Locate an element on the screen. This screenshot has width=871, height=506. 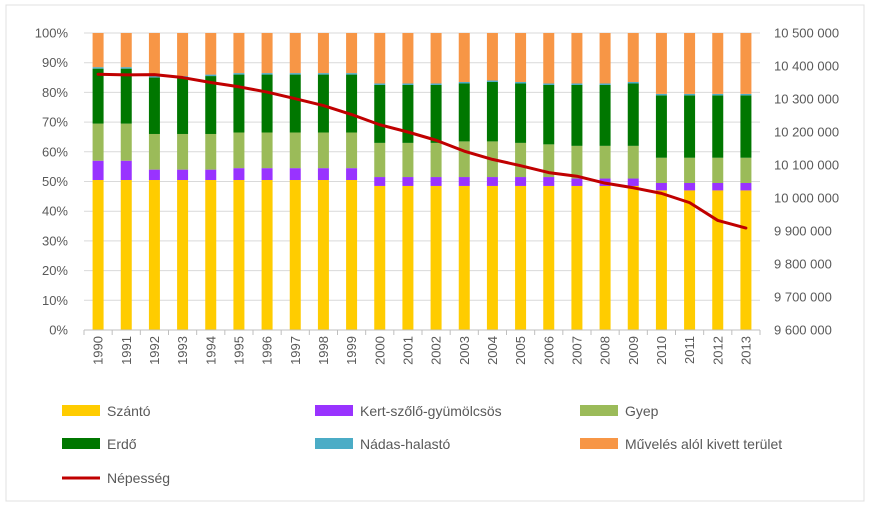
x-tick-label: 1991 is located at coordinates (126, 350).